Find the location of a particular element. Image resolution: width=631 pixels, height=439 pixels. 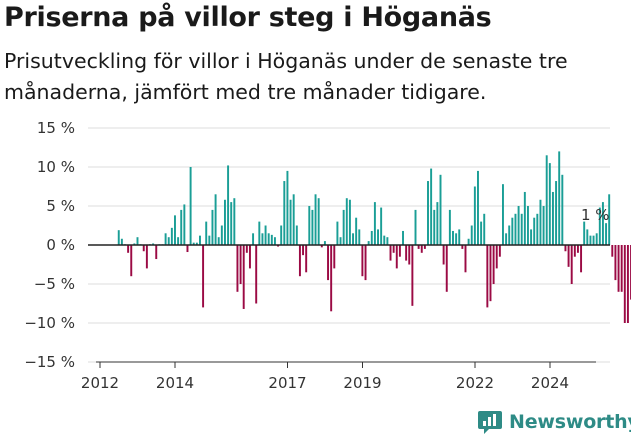

y-axis: 15 % 10 % 5 % 0 % −5 % −10 % −15 % is located at coordinates (49, 245).